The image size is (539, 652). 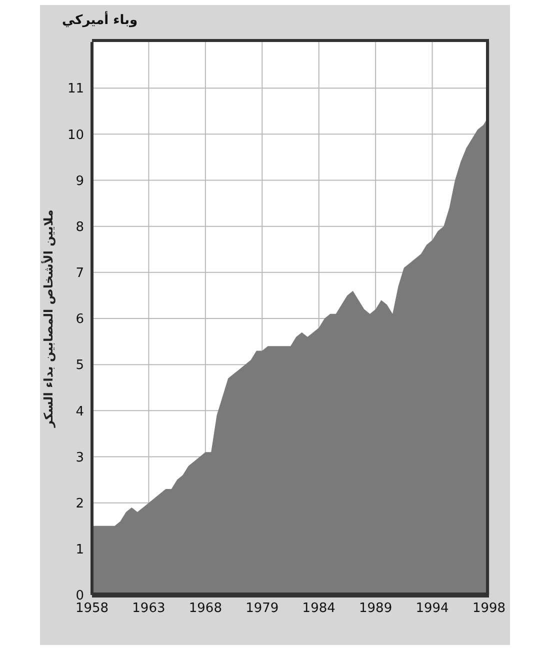 What do you see at coordinates (80, 596) in the screenshot?
I see `y-tick-label: 0` at bounding box center [80, 596].